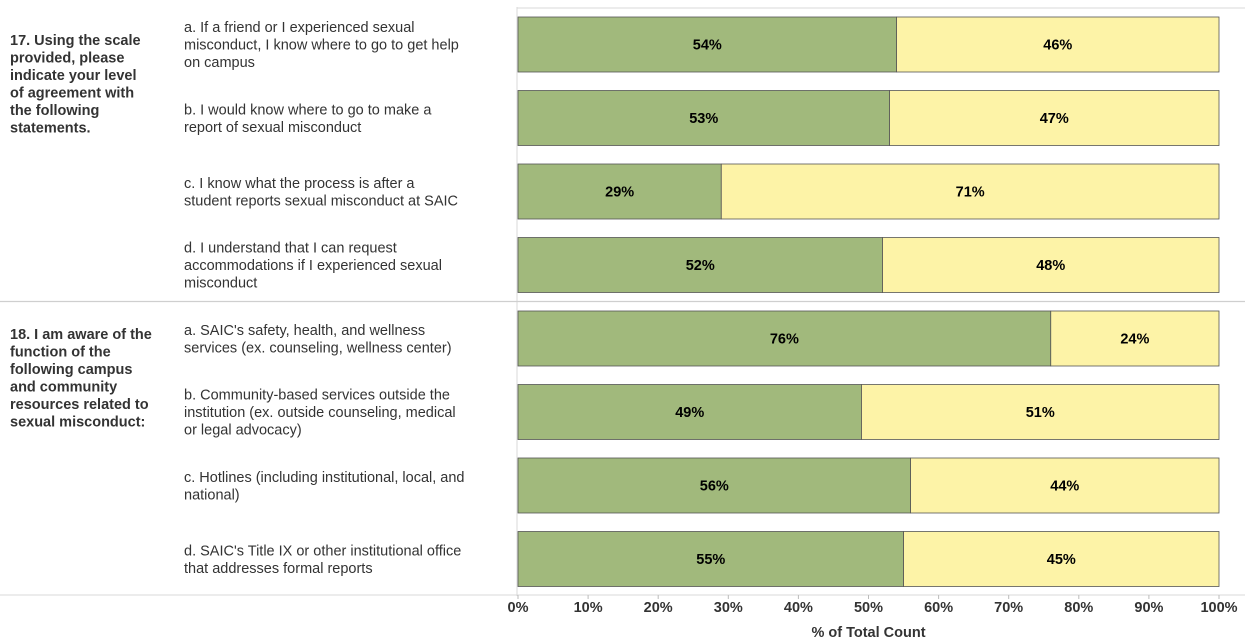  I want to click on bar-value-label: 51%, so click(1040, 413).